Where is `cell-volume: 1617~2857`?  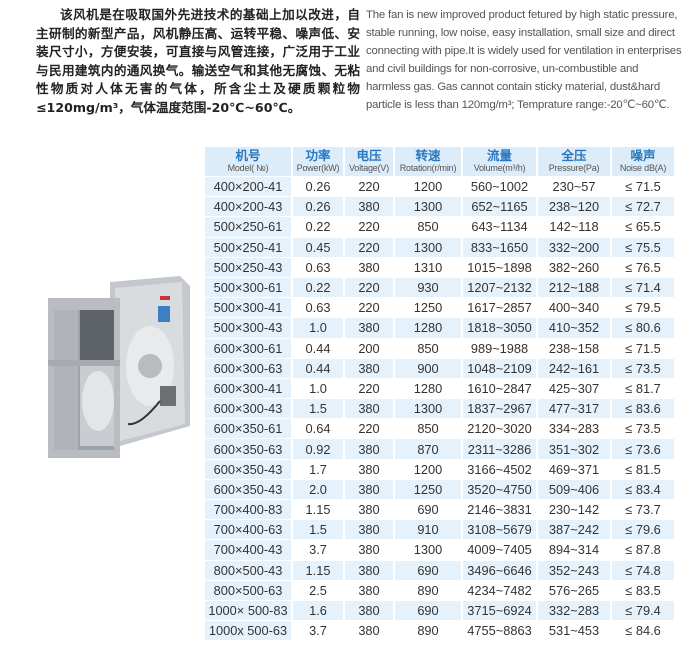
cell-volume: 1617~2857 is located at coordinates (499, 308).